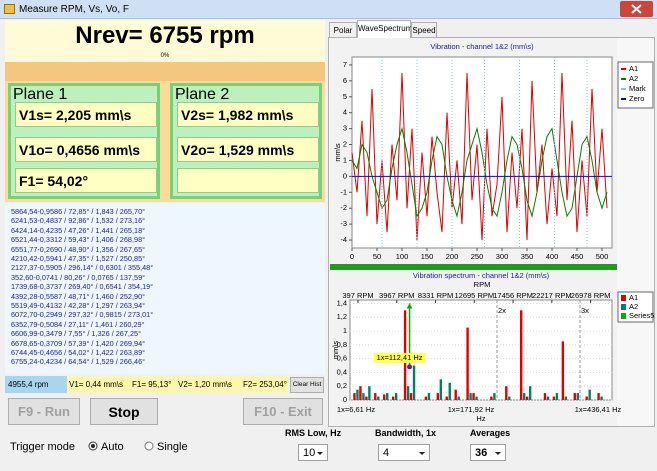 The height and width of the screenshot is (471, 657). What do you see at coordinates (93, 446) in the screenshot?
I see `radio-auto` at bounding box center [93, 446].